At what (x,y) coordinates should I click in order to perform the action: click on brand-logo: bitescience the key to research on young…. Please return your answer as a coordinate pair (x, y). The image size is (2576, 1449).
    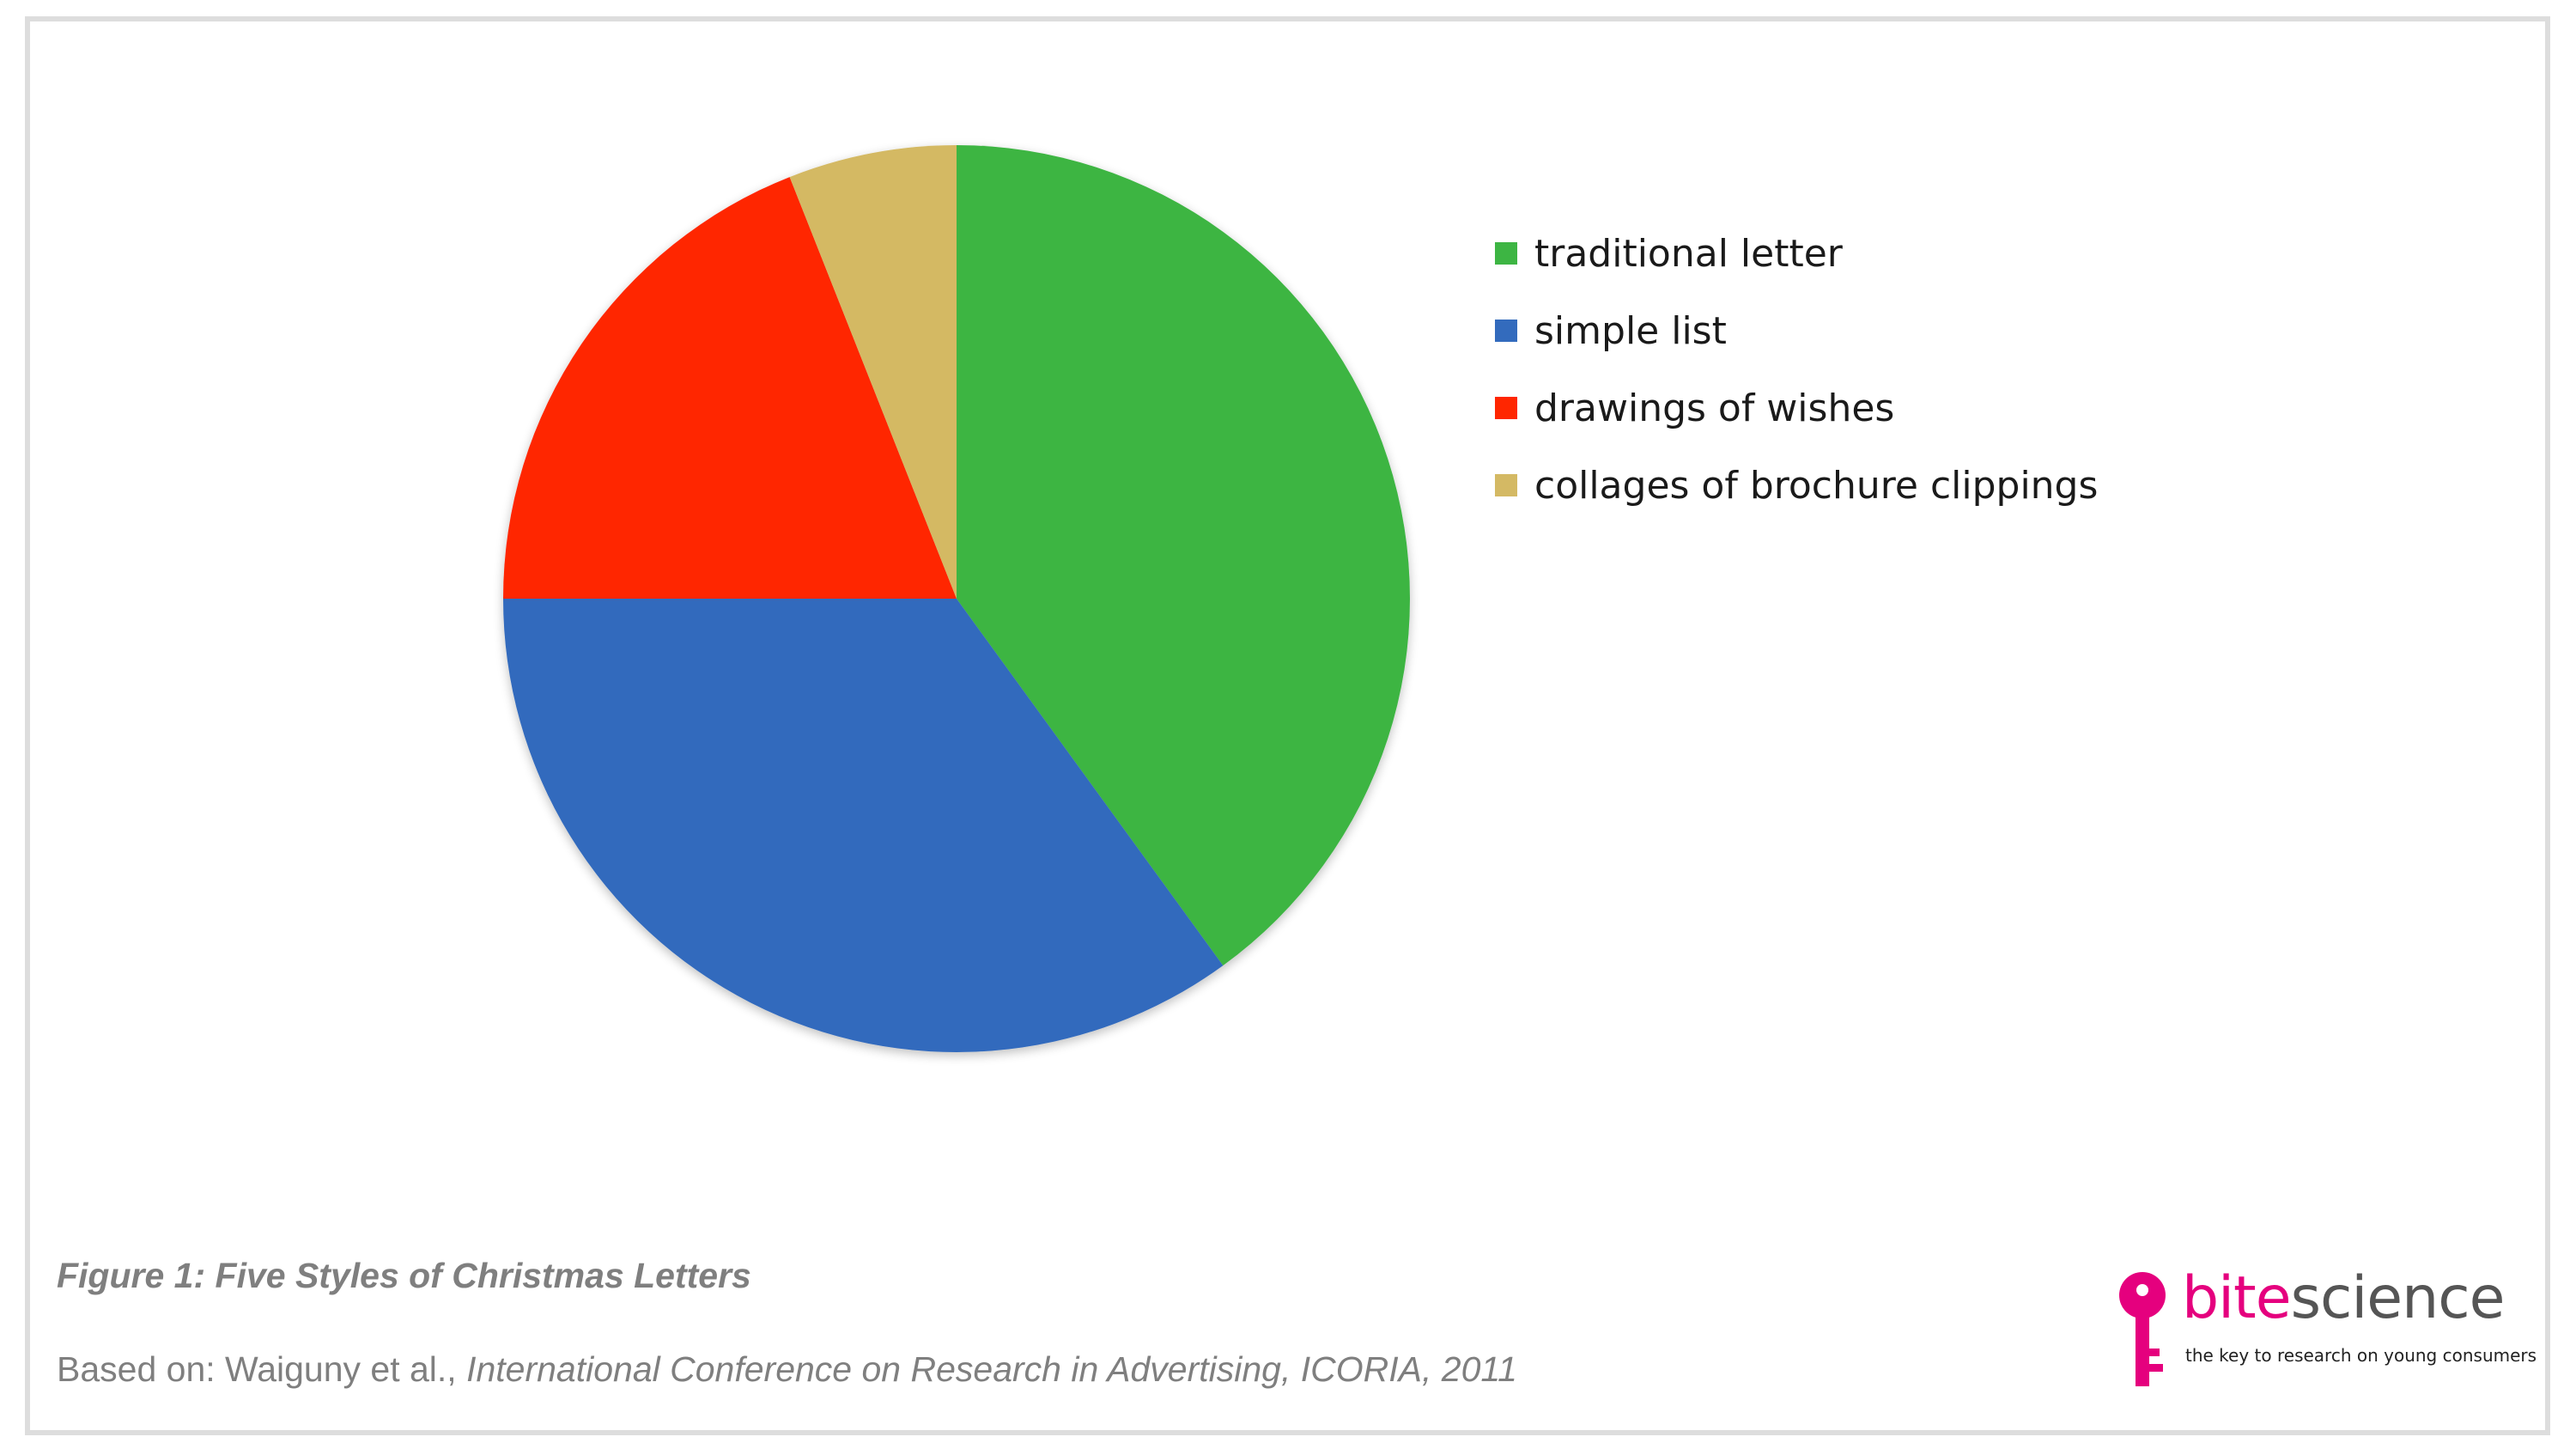
    Looking at the image, I should click on (2327, 1327).